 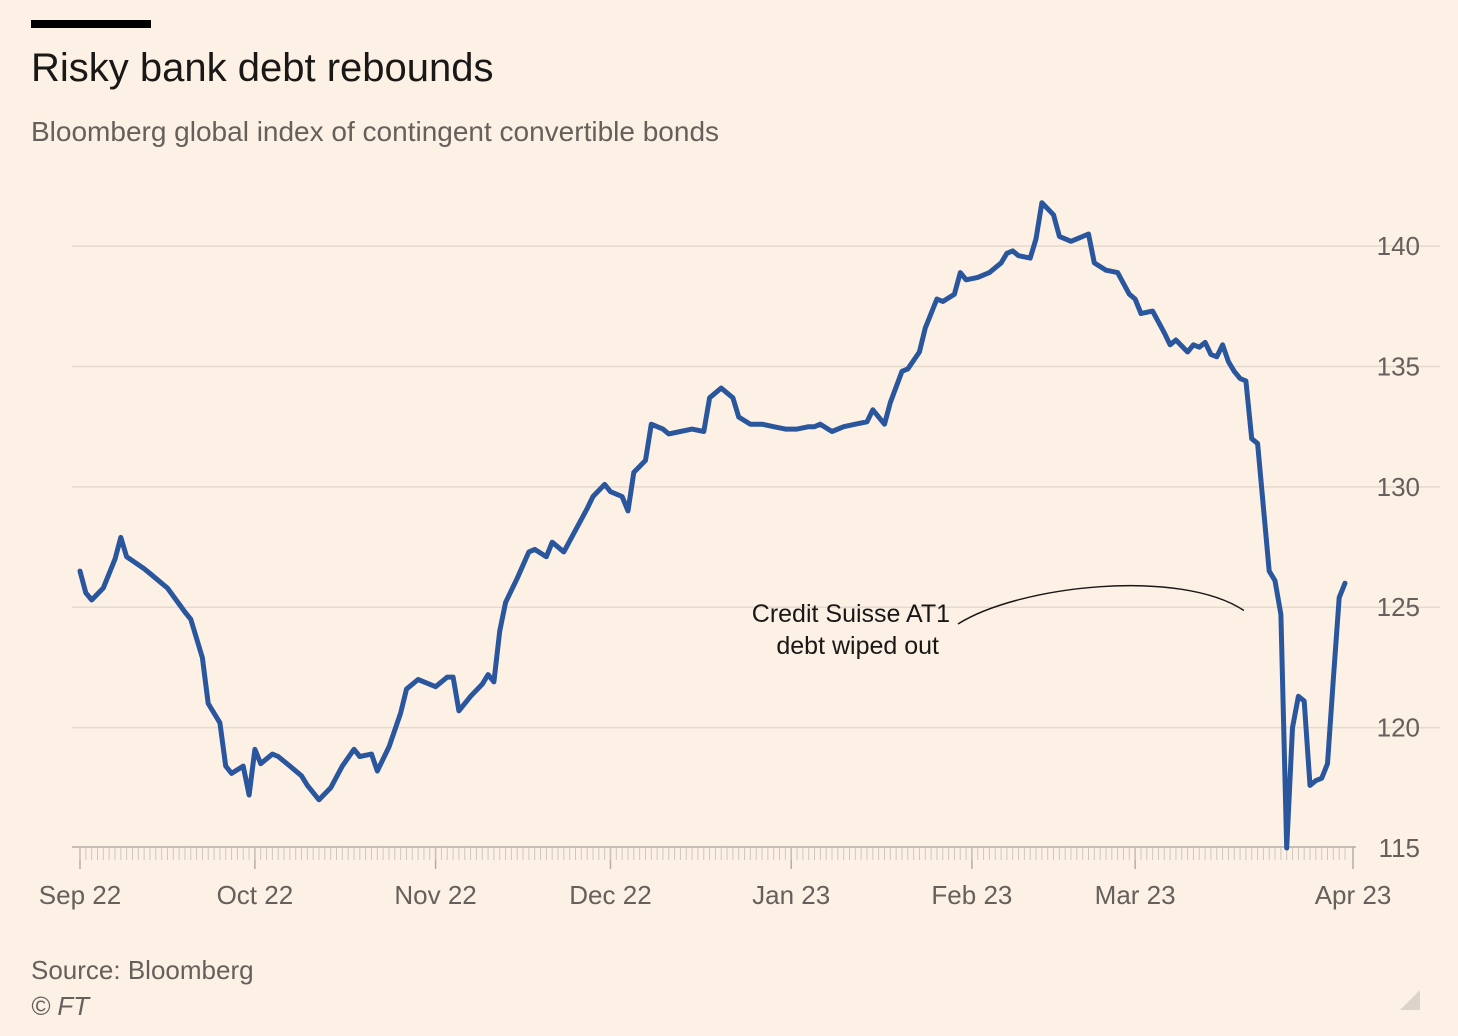 What do you see at coordinates (1410, 1000) in the screenshot?
I see `resize-handle-icon` at bounding box center [1410, 1000].